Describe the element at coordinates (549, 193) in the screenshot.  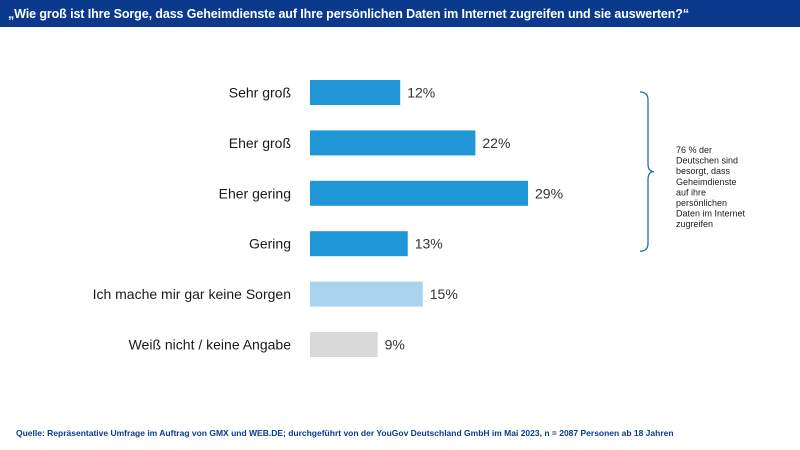
I see `value-label: 29%` at that location.